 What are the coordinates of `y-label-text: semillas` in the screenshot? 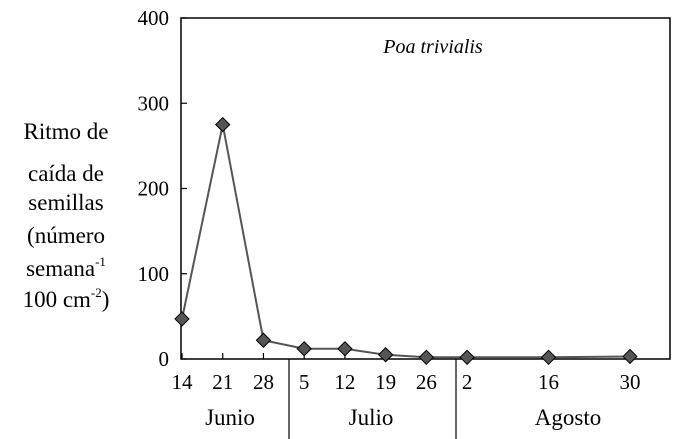 It's located at (65, 202).